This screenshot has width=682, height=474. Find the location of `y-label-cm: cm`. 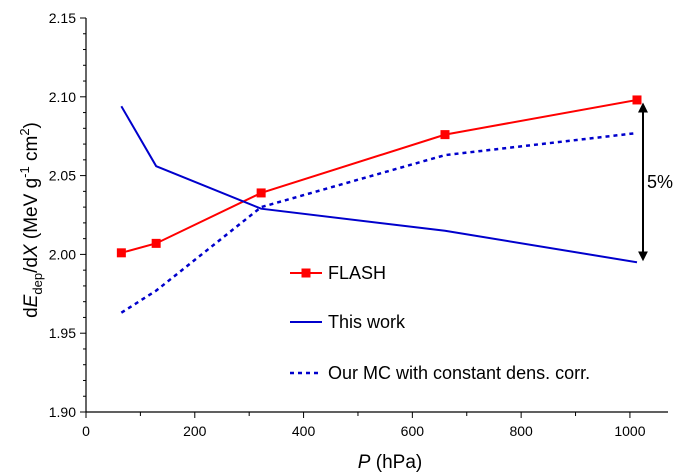

y-label-cm: cm is located at coordinates (31, 151).